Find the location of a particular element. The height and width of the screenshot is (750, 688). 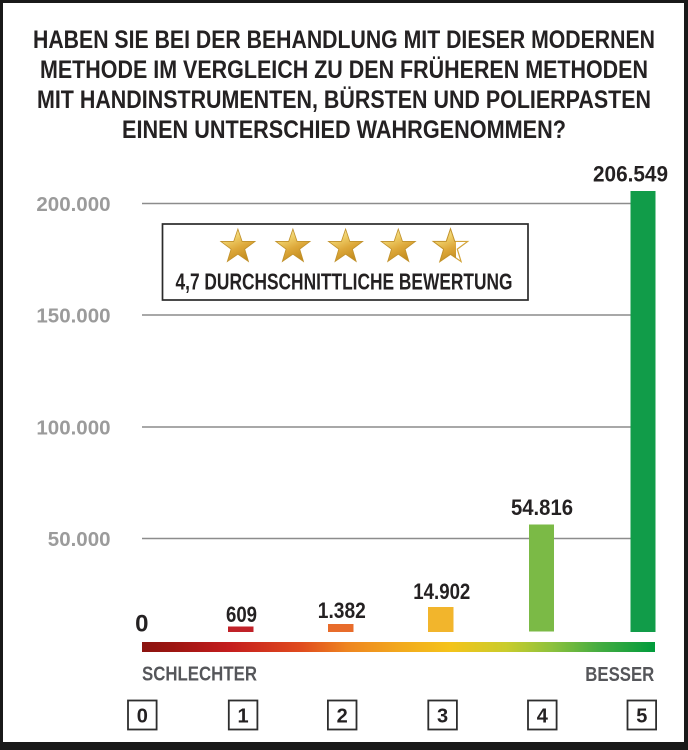

svg-text: 200.000 is located at coordinates (73, 204).